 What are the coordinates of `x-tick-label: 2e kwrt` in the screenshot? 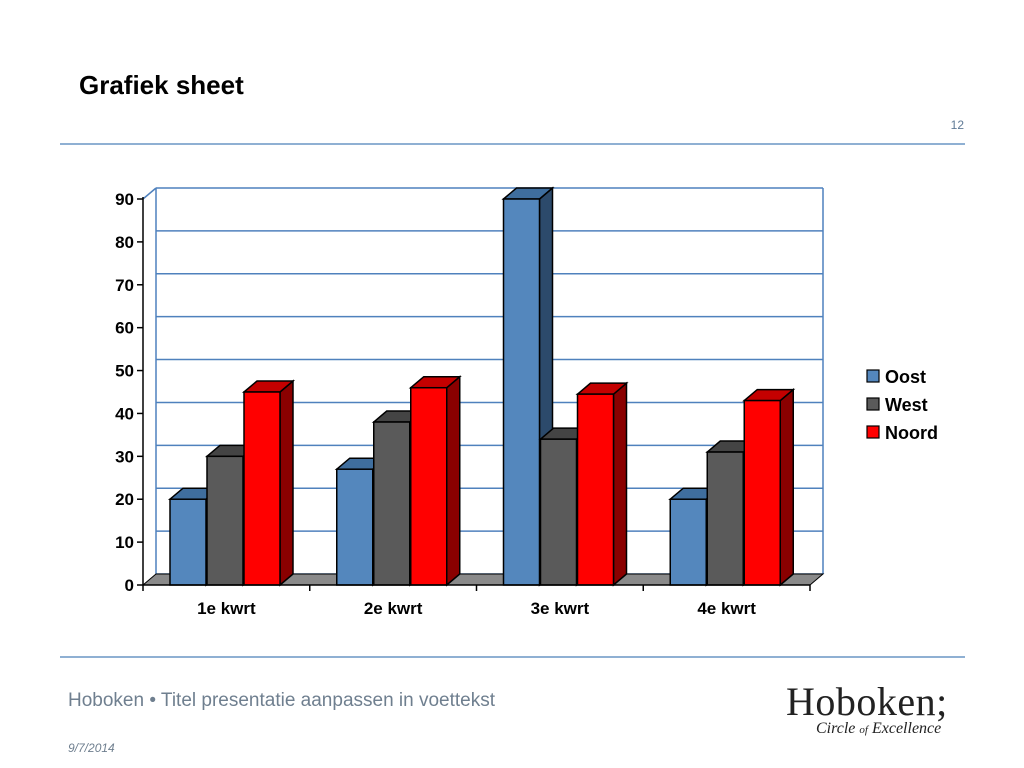 It's located at (393, 608).